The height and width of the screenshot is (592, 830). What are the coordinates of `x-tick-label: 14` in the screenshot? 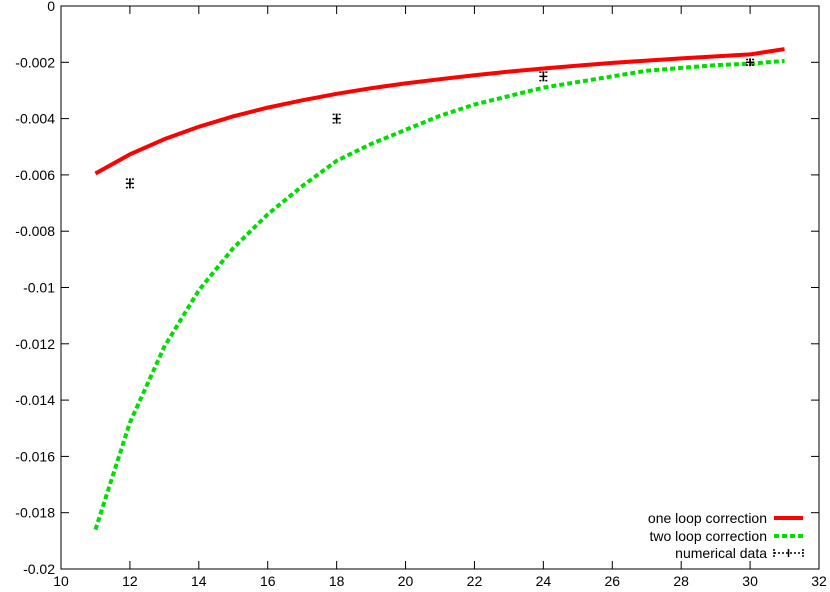 It's located at (199, 581).